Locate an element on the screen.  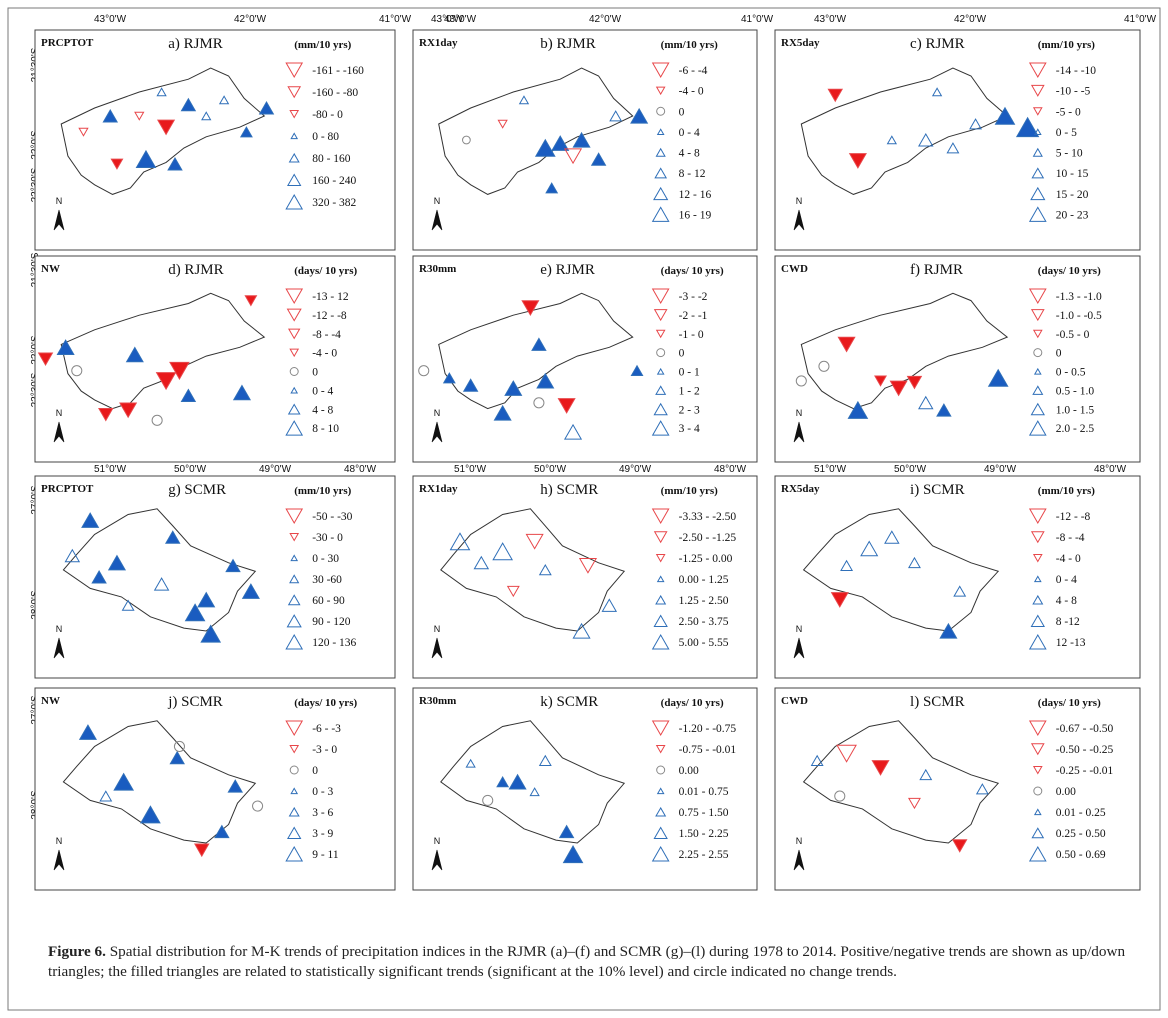
legend-label: -0.67 - -0.50 is located at coordinates (1085, 729).